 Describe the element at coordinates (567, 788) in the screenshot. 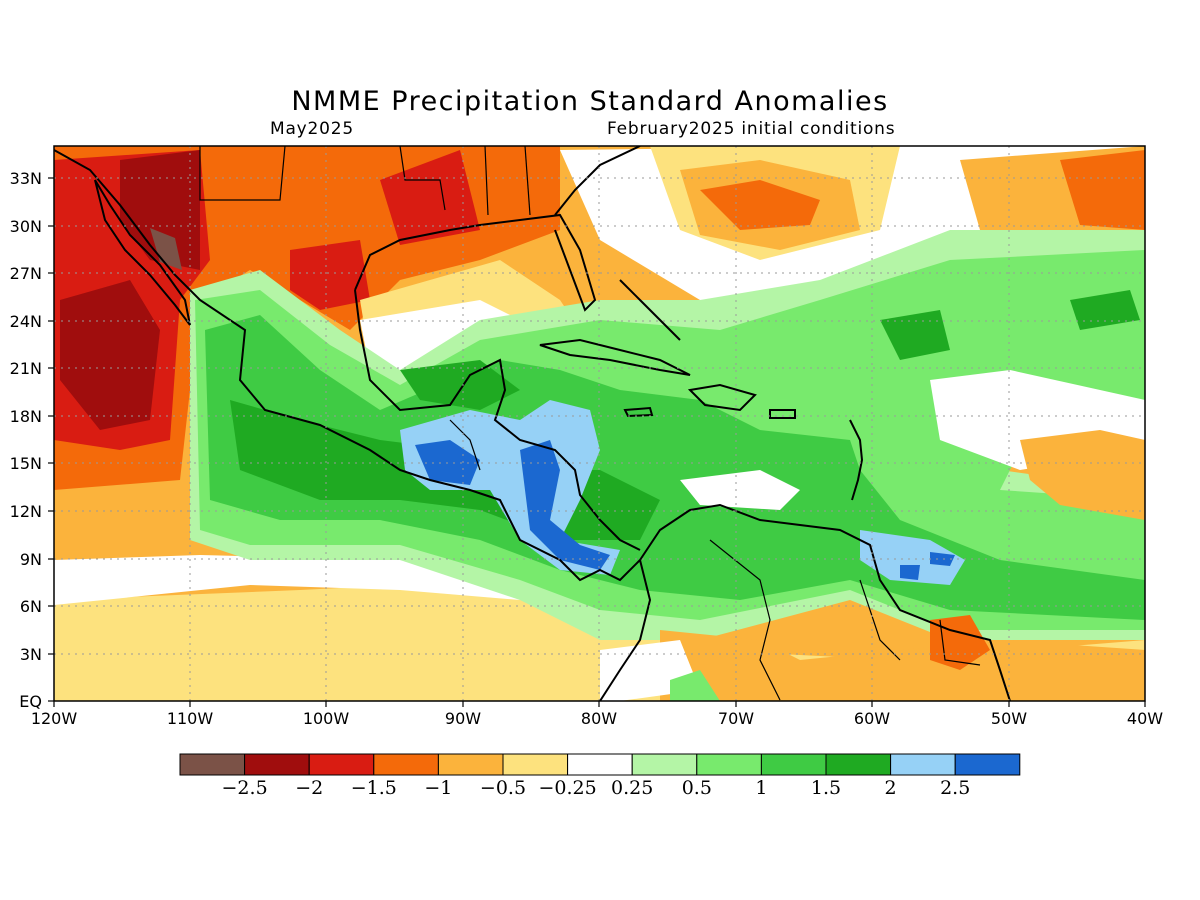

I see `colorbar-label: −0.25` at that location.